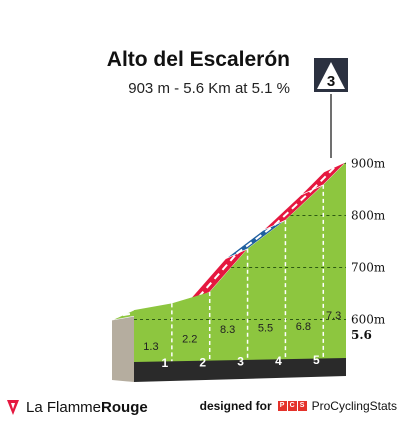 The width and height of the screenshot is (405, 427). I want to click on profile-side-face, so click(123, 346).